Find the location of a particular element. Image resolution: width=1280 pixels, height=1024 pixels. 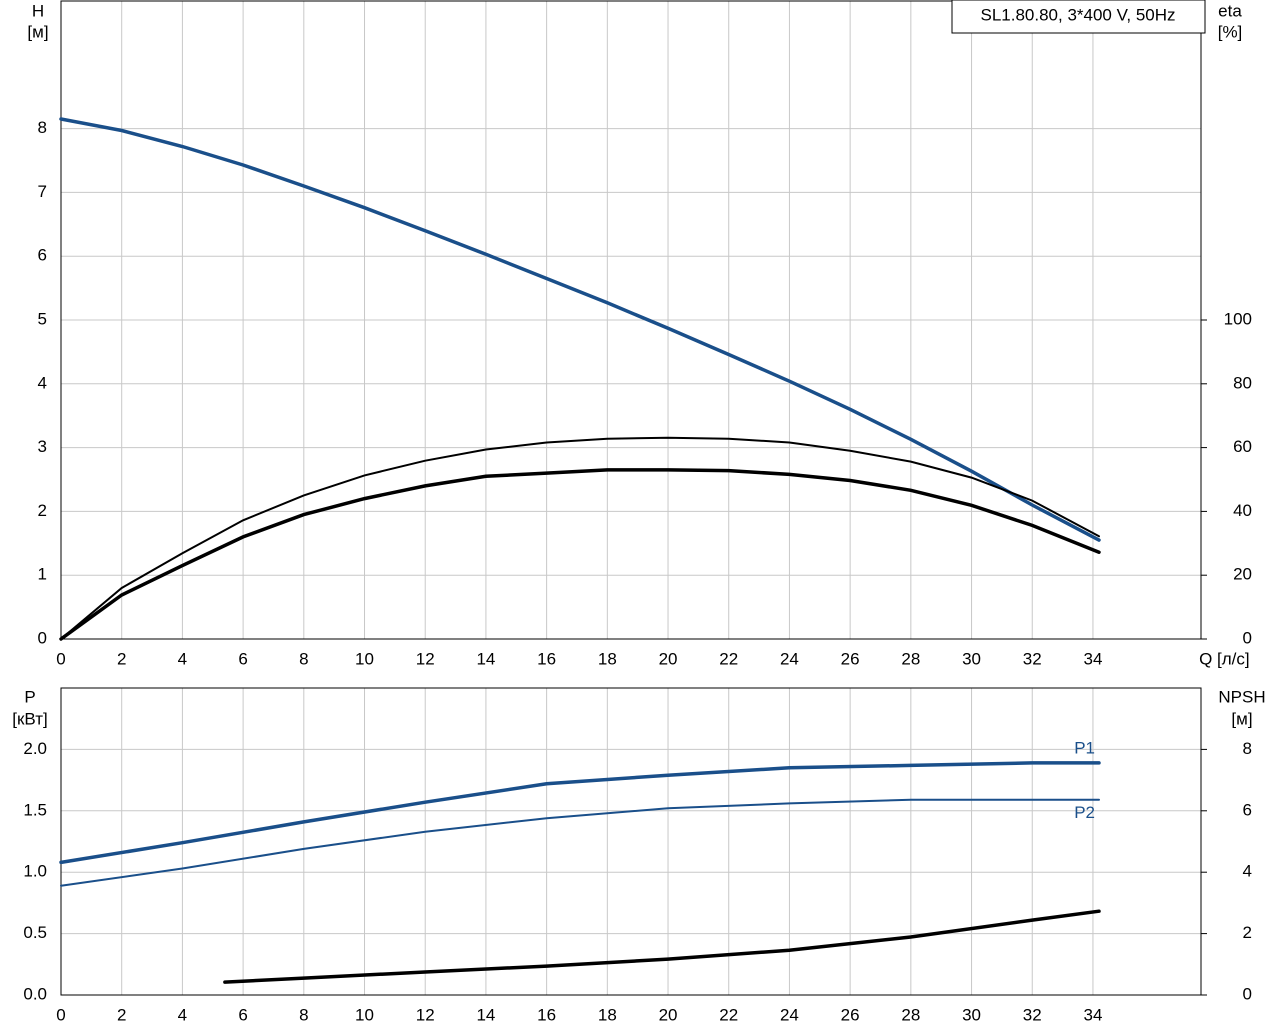

y-tick-label: 5 is located at coordinates (42, 318).